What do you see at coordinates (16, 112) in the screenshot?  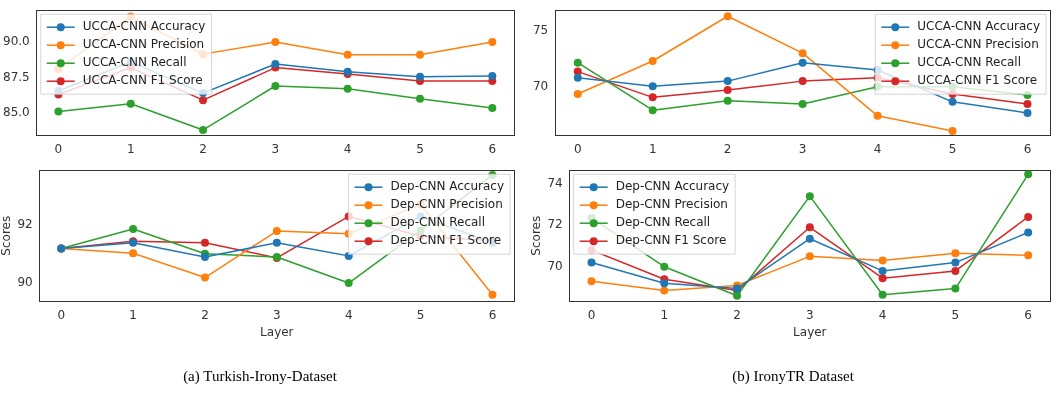 I see `y-tick-label: 85.0` at bounding box center [16, 112].